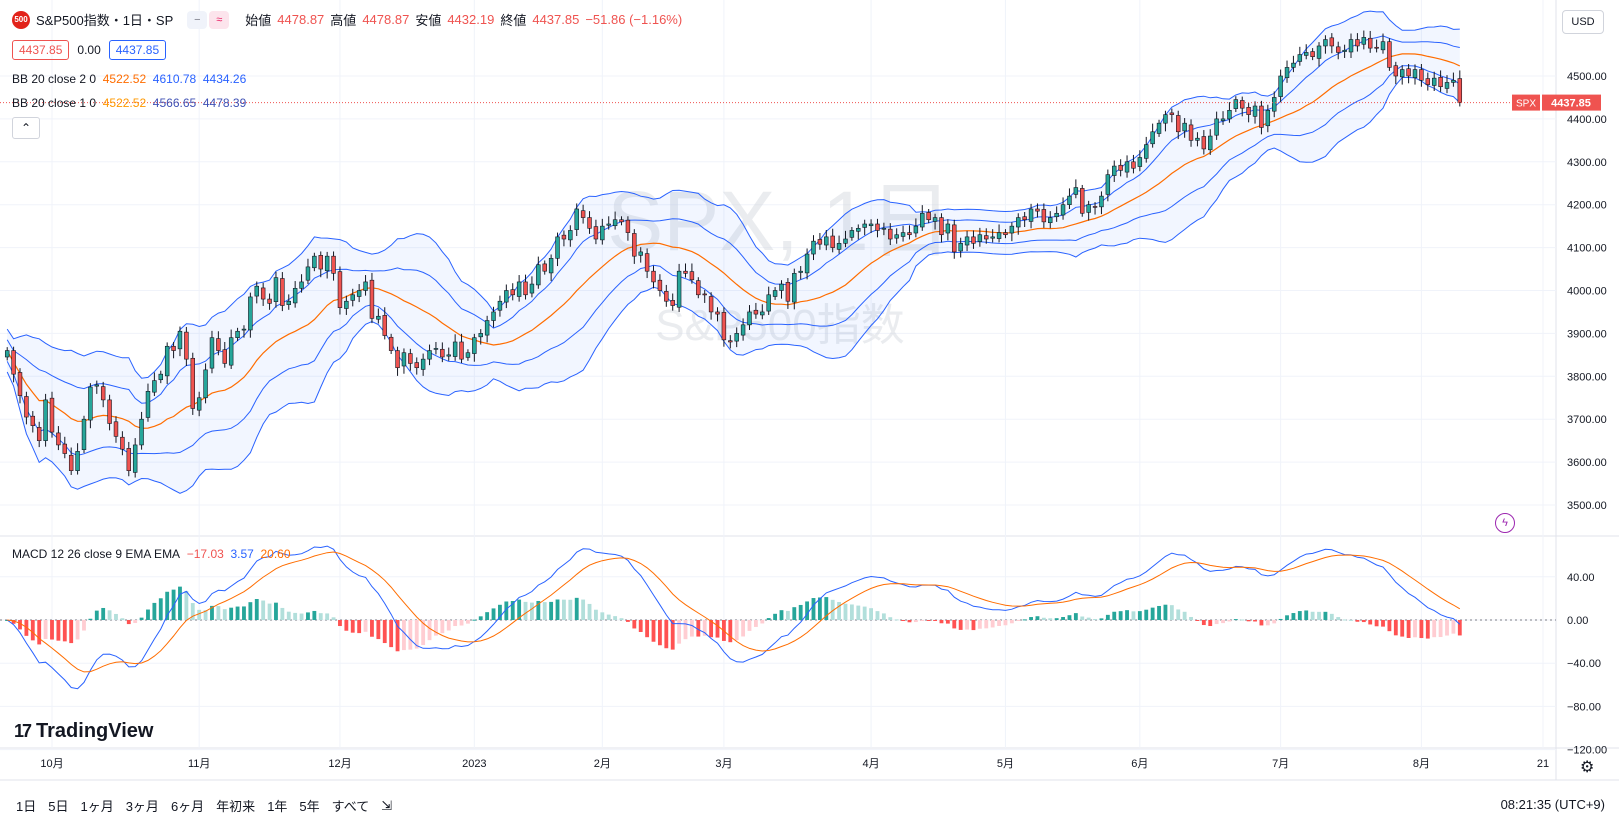  What do you see at coordinates (1005, 764) in the screenshot?
I see `time-tick-label: 5月` at bounding box center [1005, 764].